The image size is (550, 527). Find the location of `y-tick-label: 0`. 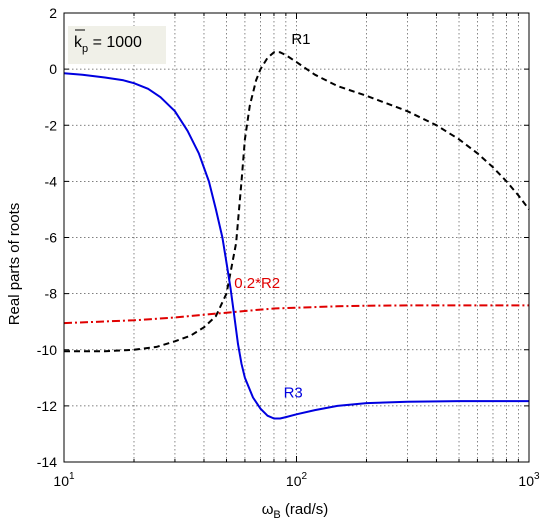

y-tick-label: 0 is located at coordinates (53, 69).